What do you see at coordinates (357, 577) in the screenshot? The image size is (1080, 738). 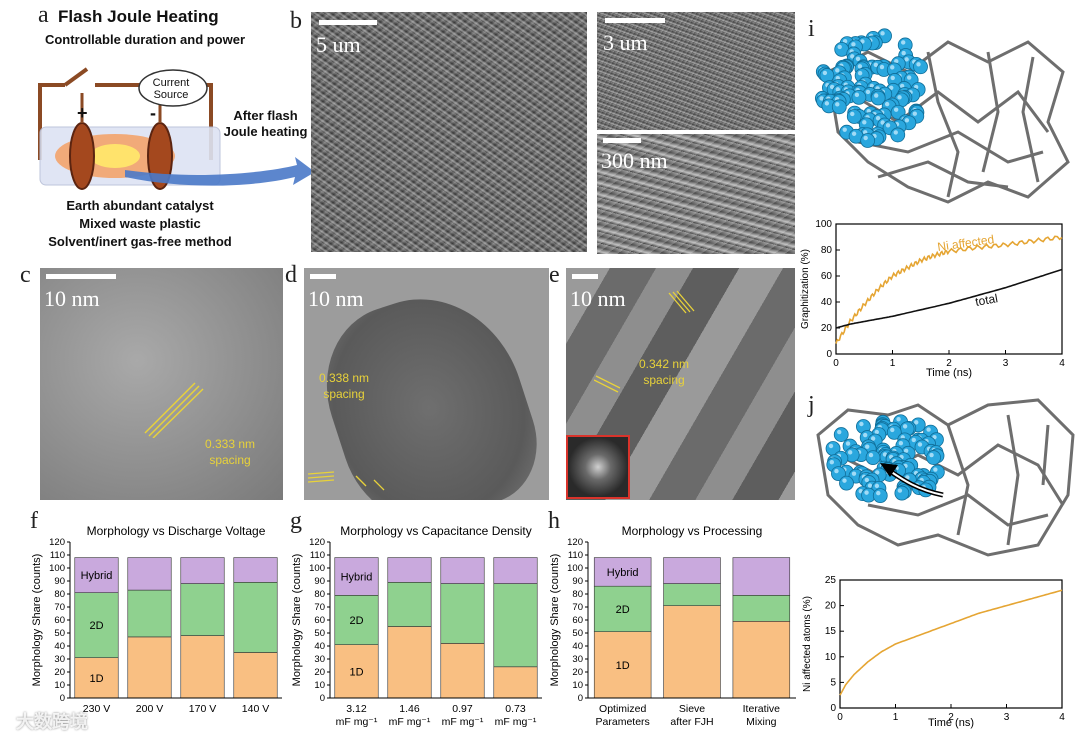 I see `series-label-hybrid: Hybrid` at bounding box center [357, 577].